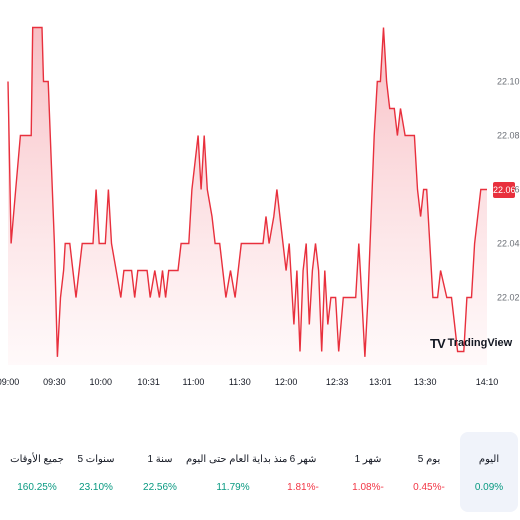  I want to click on period-label: 1 سنة, so click(160, 459).